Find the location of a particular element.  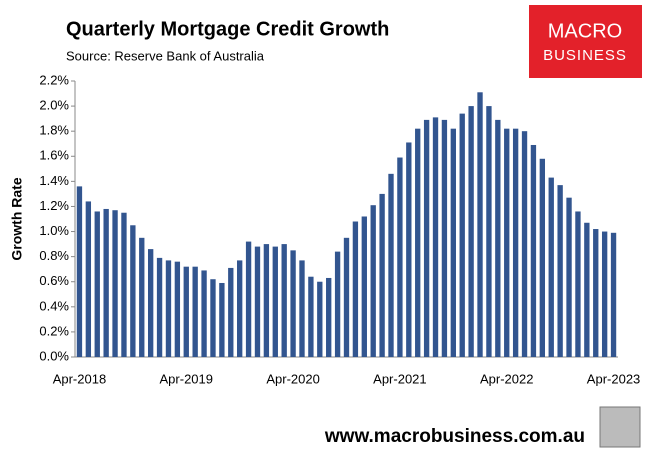

y-tick-label: 0.4% is located at coordinates (54, 305).